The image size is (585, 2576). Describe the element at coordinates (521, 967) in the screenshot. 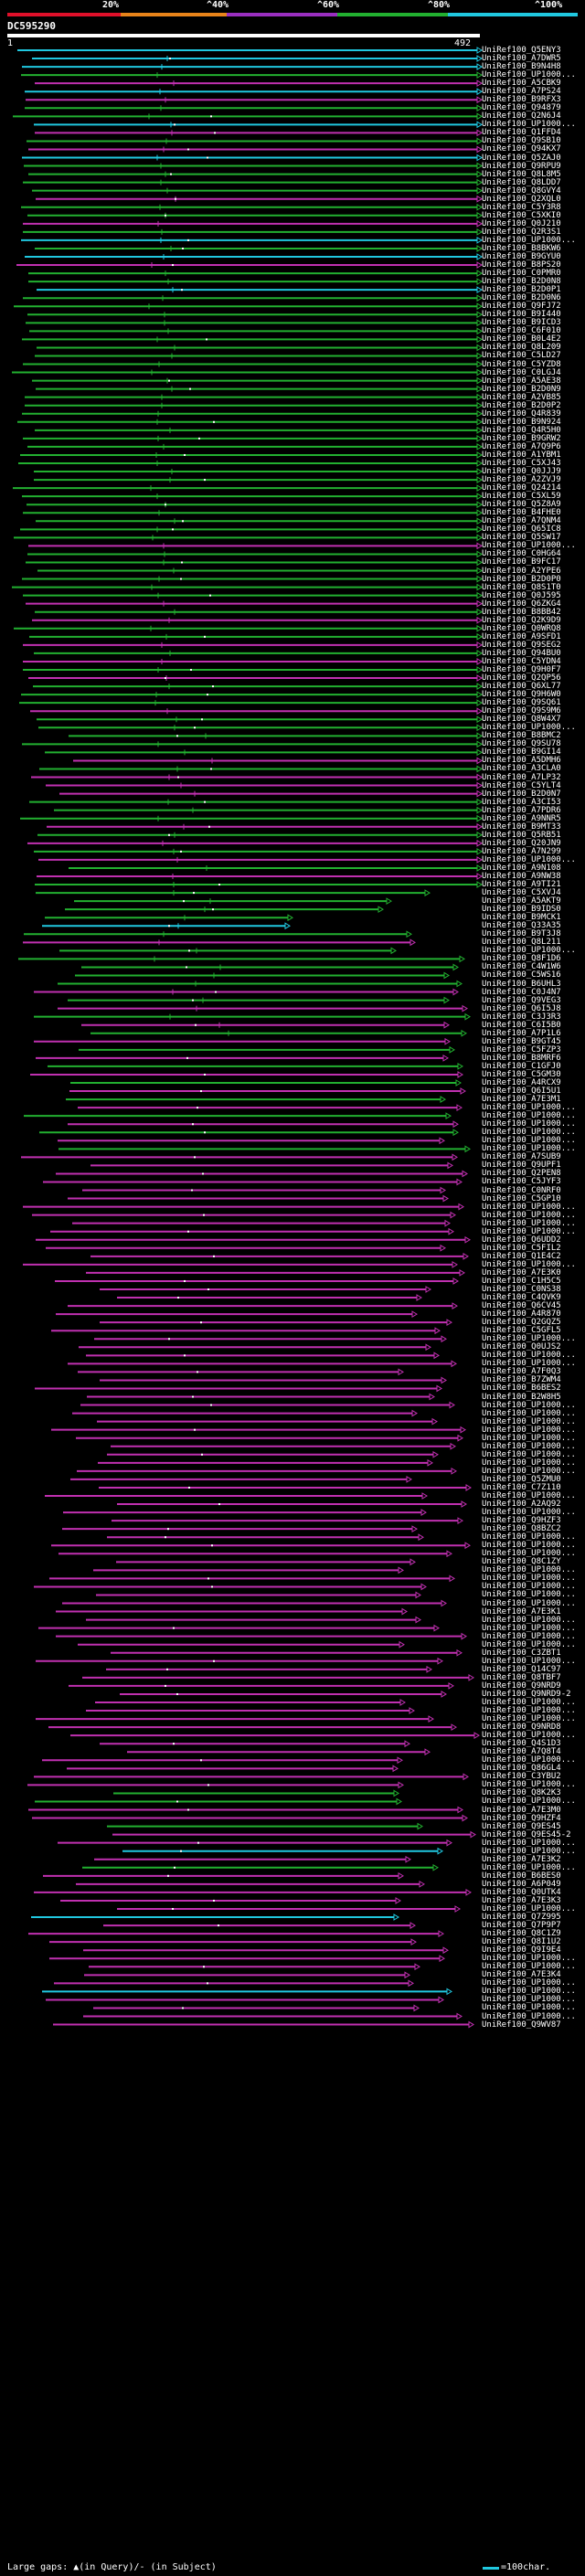

I see `hit-label: UniRef100_C4W1W6` at that location.